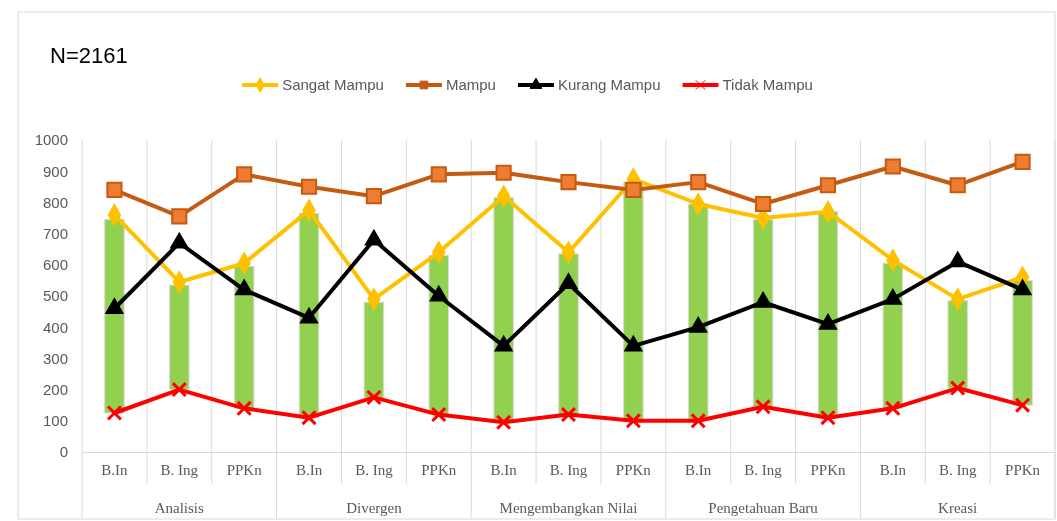 This screenshot has width=1057, height=521. I want to click on y-tick-label: 0, so click(63, 452).